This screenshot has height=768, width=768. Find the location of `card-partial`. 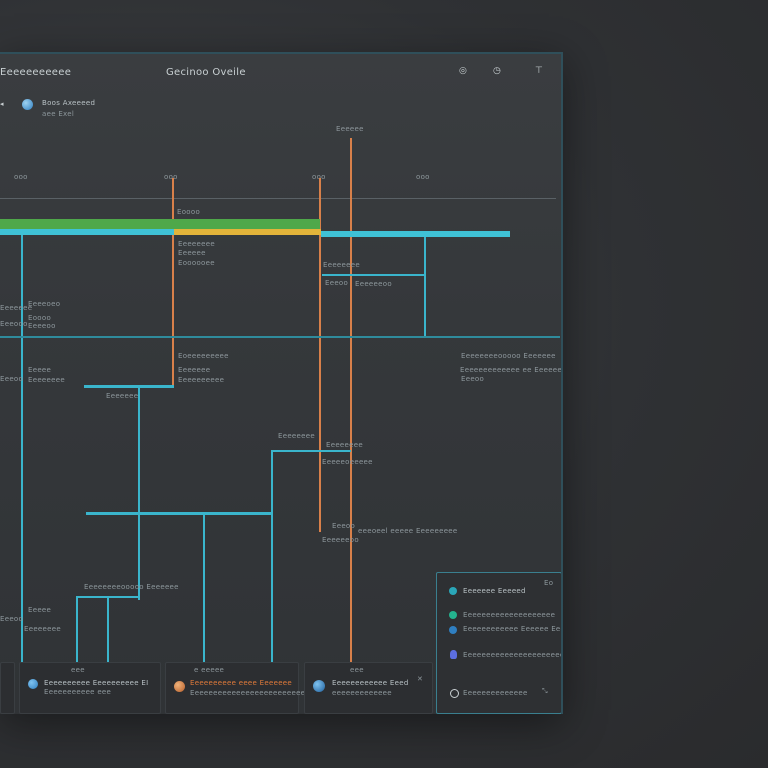

card-partial is located at coordinates (7, 688).